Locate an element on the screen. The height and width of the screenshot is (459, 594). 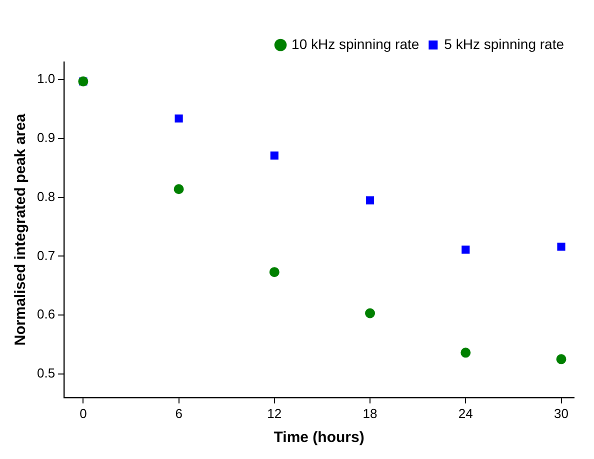
y-tick-label: 0.9 is located at coordinates (46, 138).